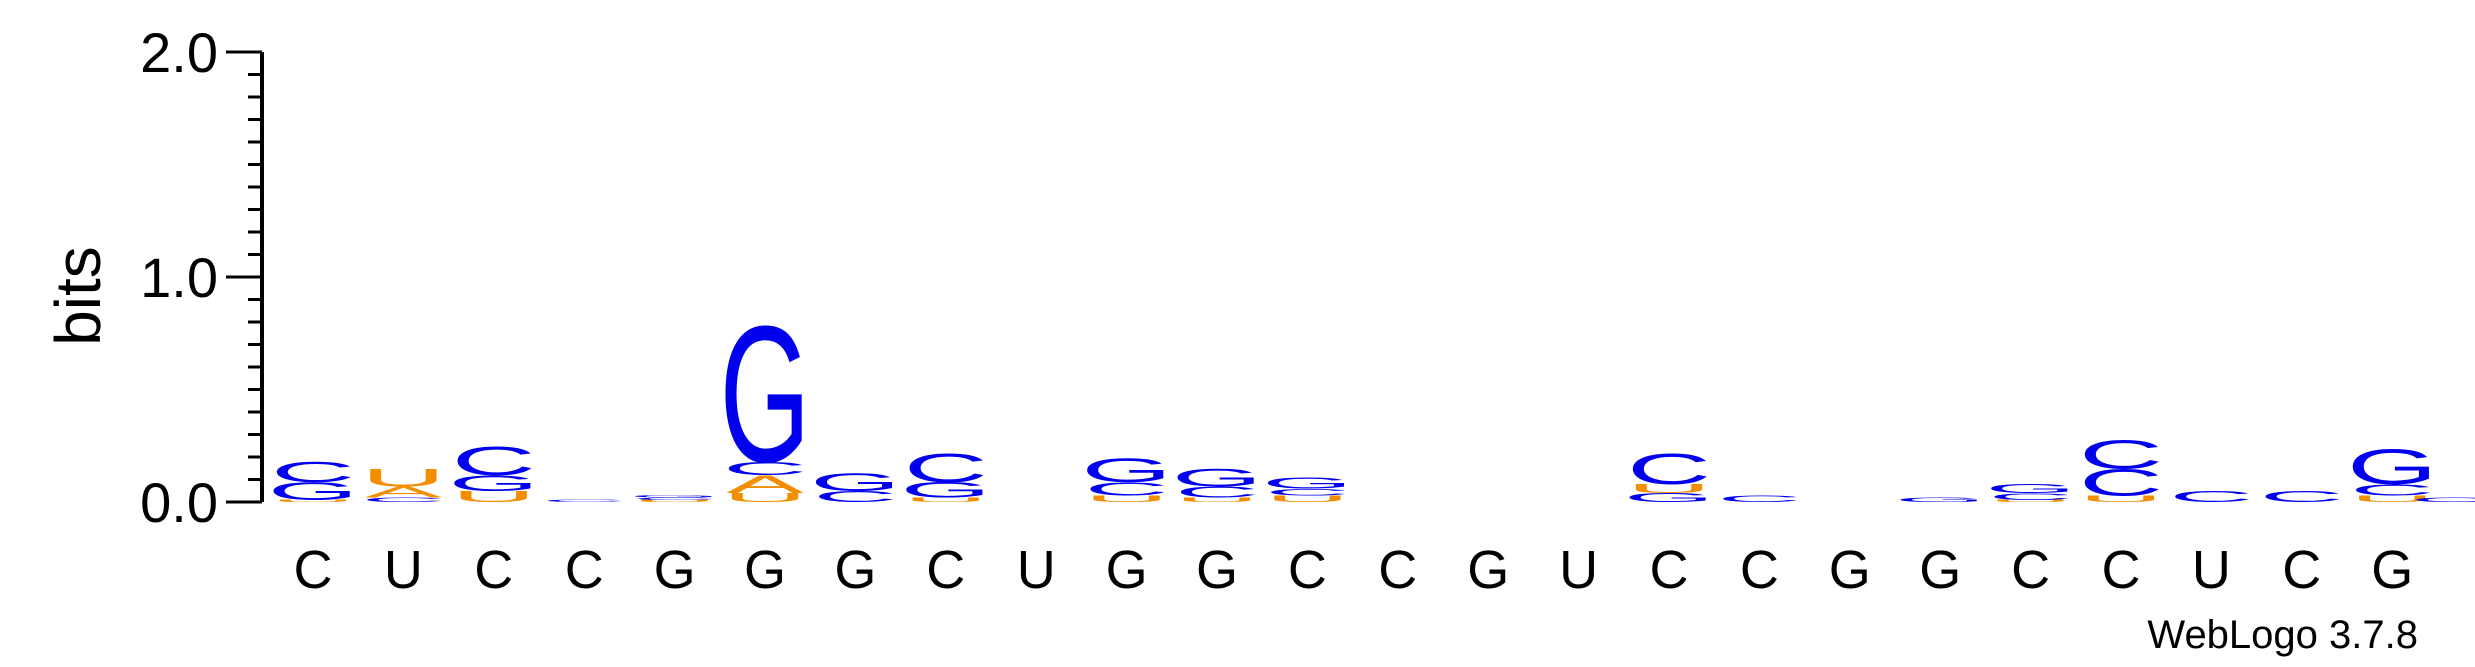 The image size is (2475, 667). Describe the element at coordinates (403, 570) in the screenshot. I see `x-tick-label-2: U` at that location.